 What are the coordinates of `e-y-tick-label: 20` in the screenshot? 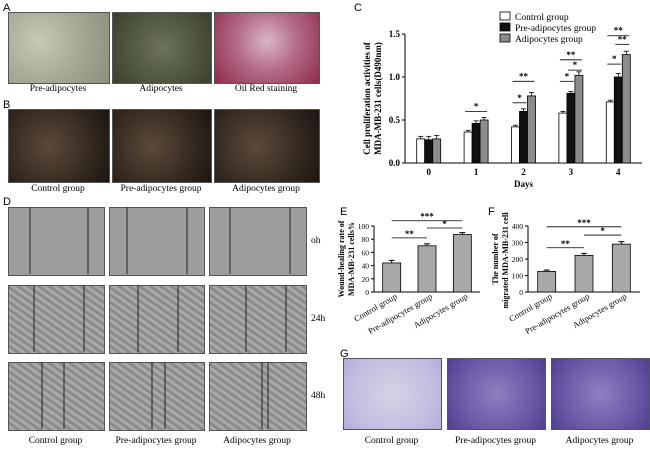 It's located at (366, 279).